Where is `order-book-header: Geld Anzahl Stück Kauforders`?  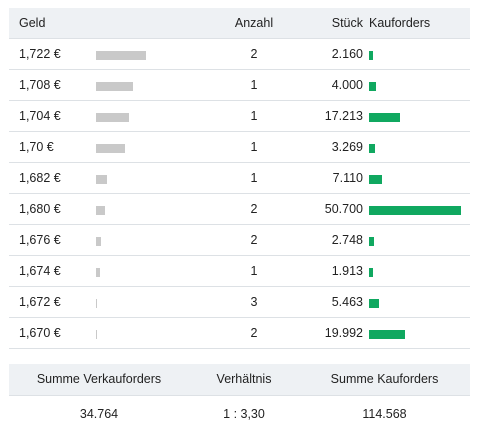
order-book-header: Geld Anzahl Stück Kauforders is located at coordinates (239, 23).